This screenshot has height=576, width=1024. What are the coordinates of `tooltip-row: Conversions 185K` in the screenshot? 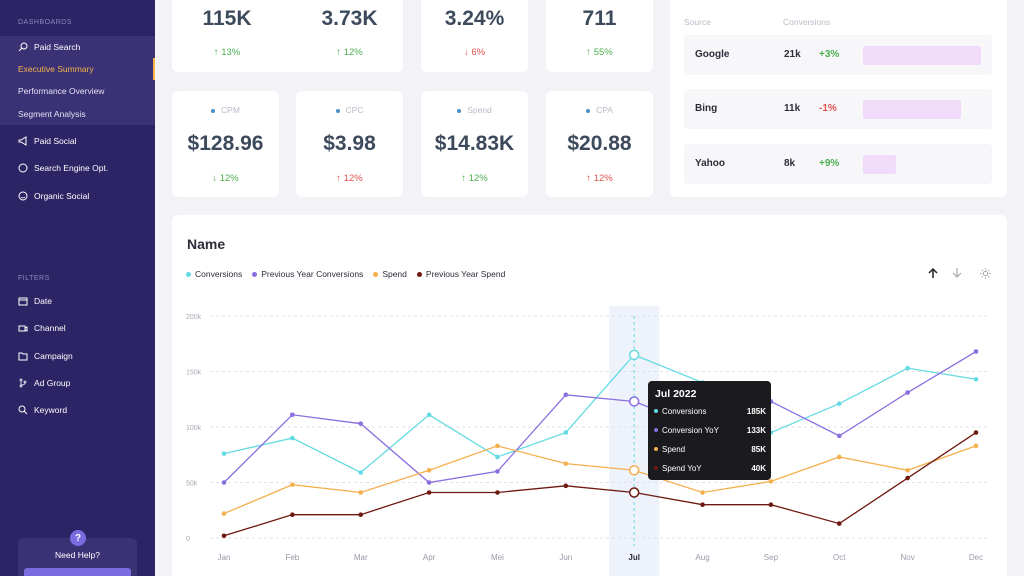 It's located at (710, 411).